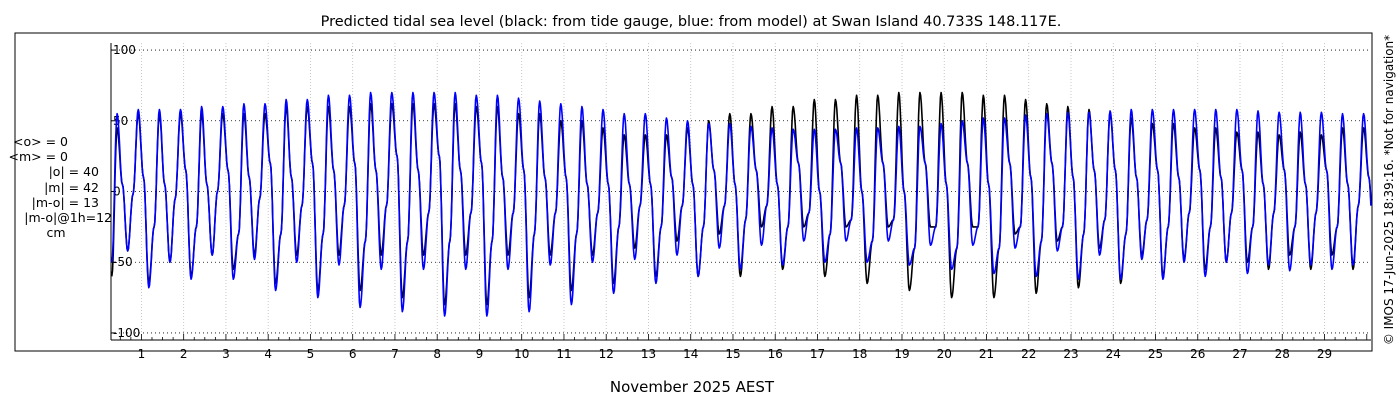 The width and height of the screenshot is (1400, 400). What do you see at coordinates (901, 354) in the screenshot?
I see `x-tick-label-19: 19` at bounding box center [901, 354].